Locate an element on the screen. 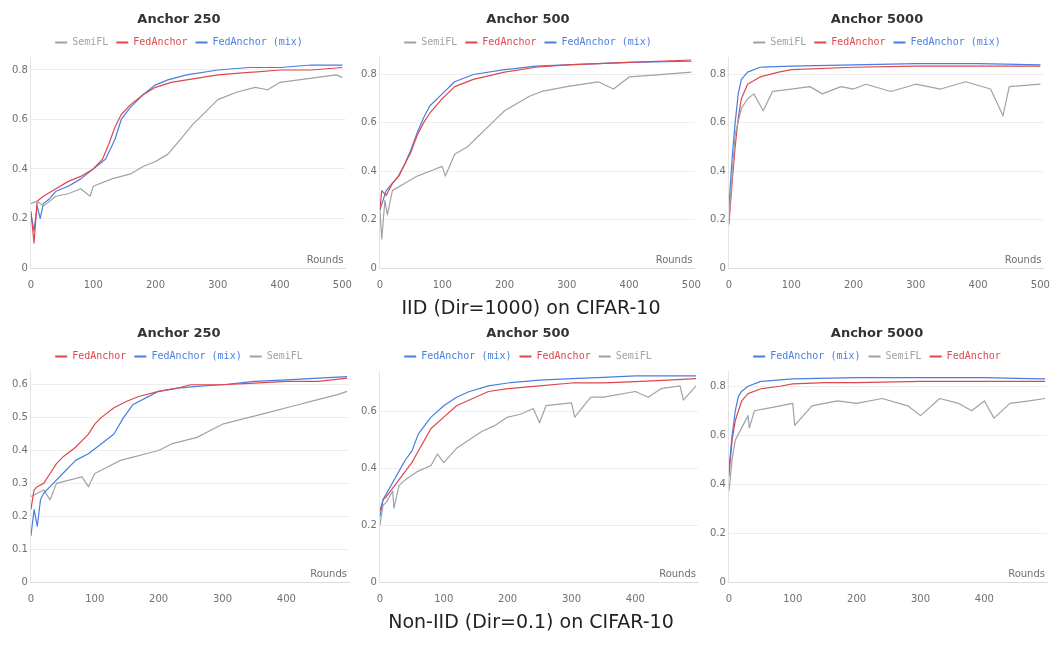 Image resolution: width=1058 pixels, height=648 pixels. y-tick-label: 0.1 is located at coordinates (20, 548).